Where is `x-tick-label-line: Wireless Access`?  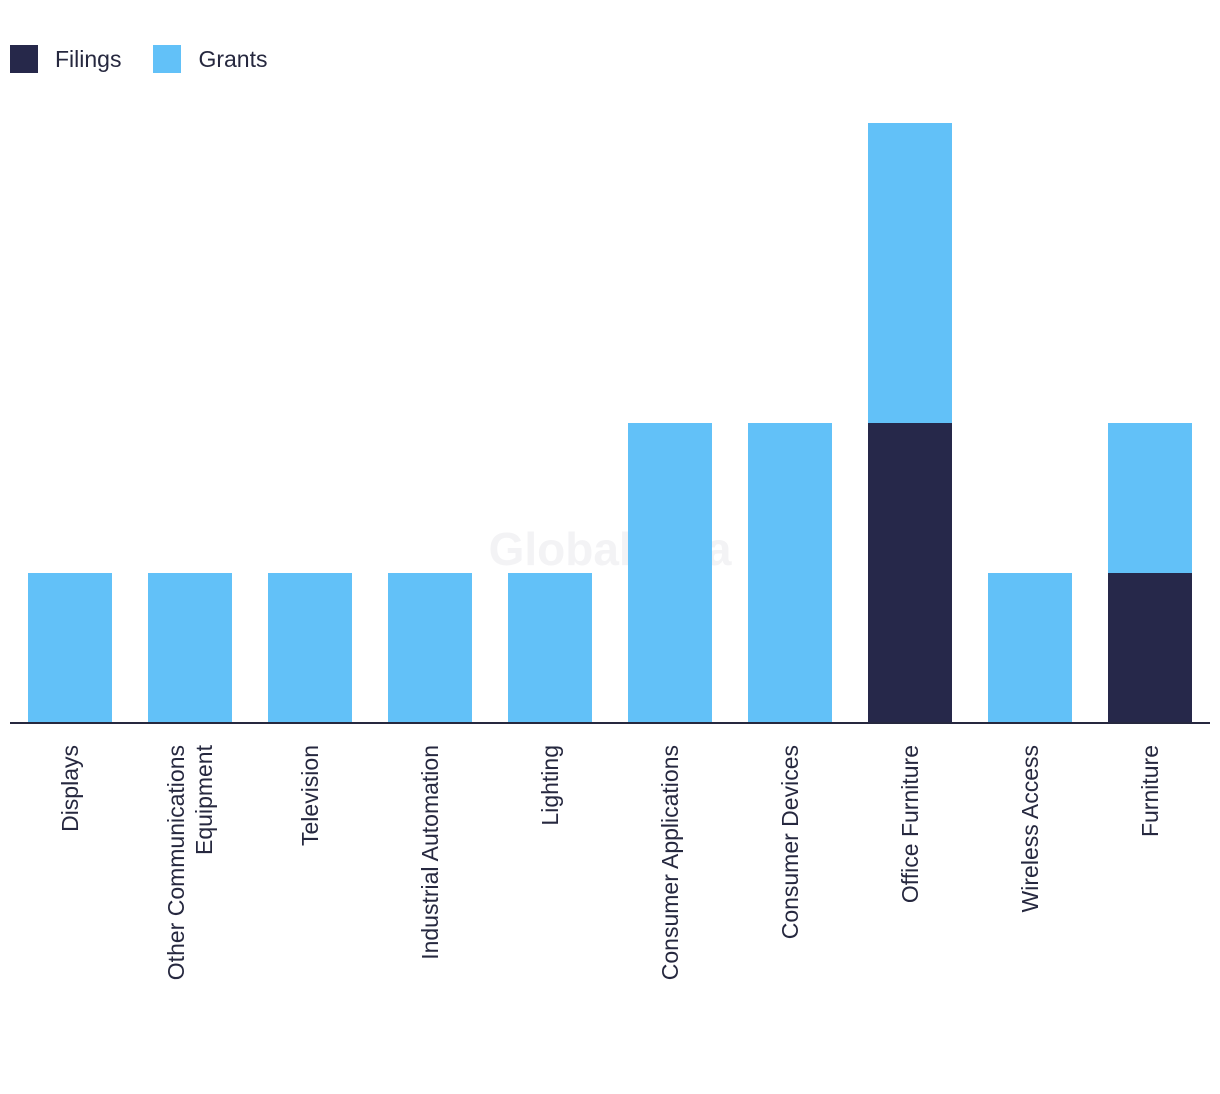 x-tick-label-line: Wireless Access is located at coordinates (1030, 828).